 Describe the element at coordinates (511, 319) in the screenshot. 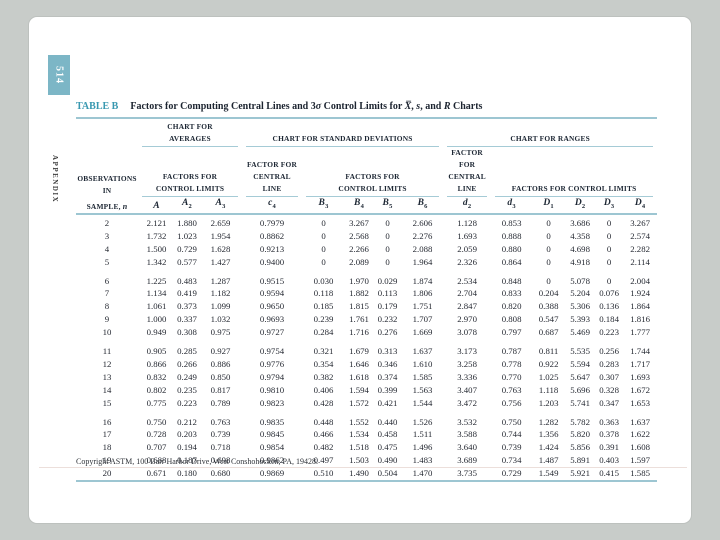

I see `cell-value: 0.808` at that location.